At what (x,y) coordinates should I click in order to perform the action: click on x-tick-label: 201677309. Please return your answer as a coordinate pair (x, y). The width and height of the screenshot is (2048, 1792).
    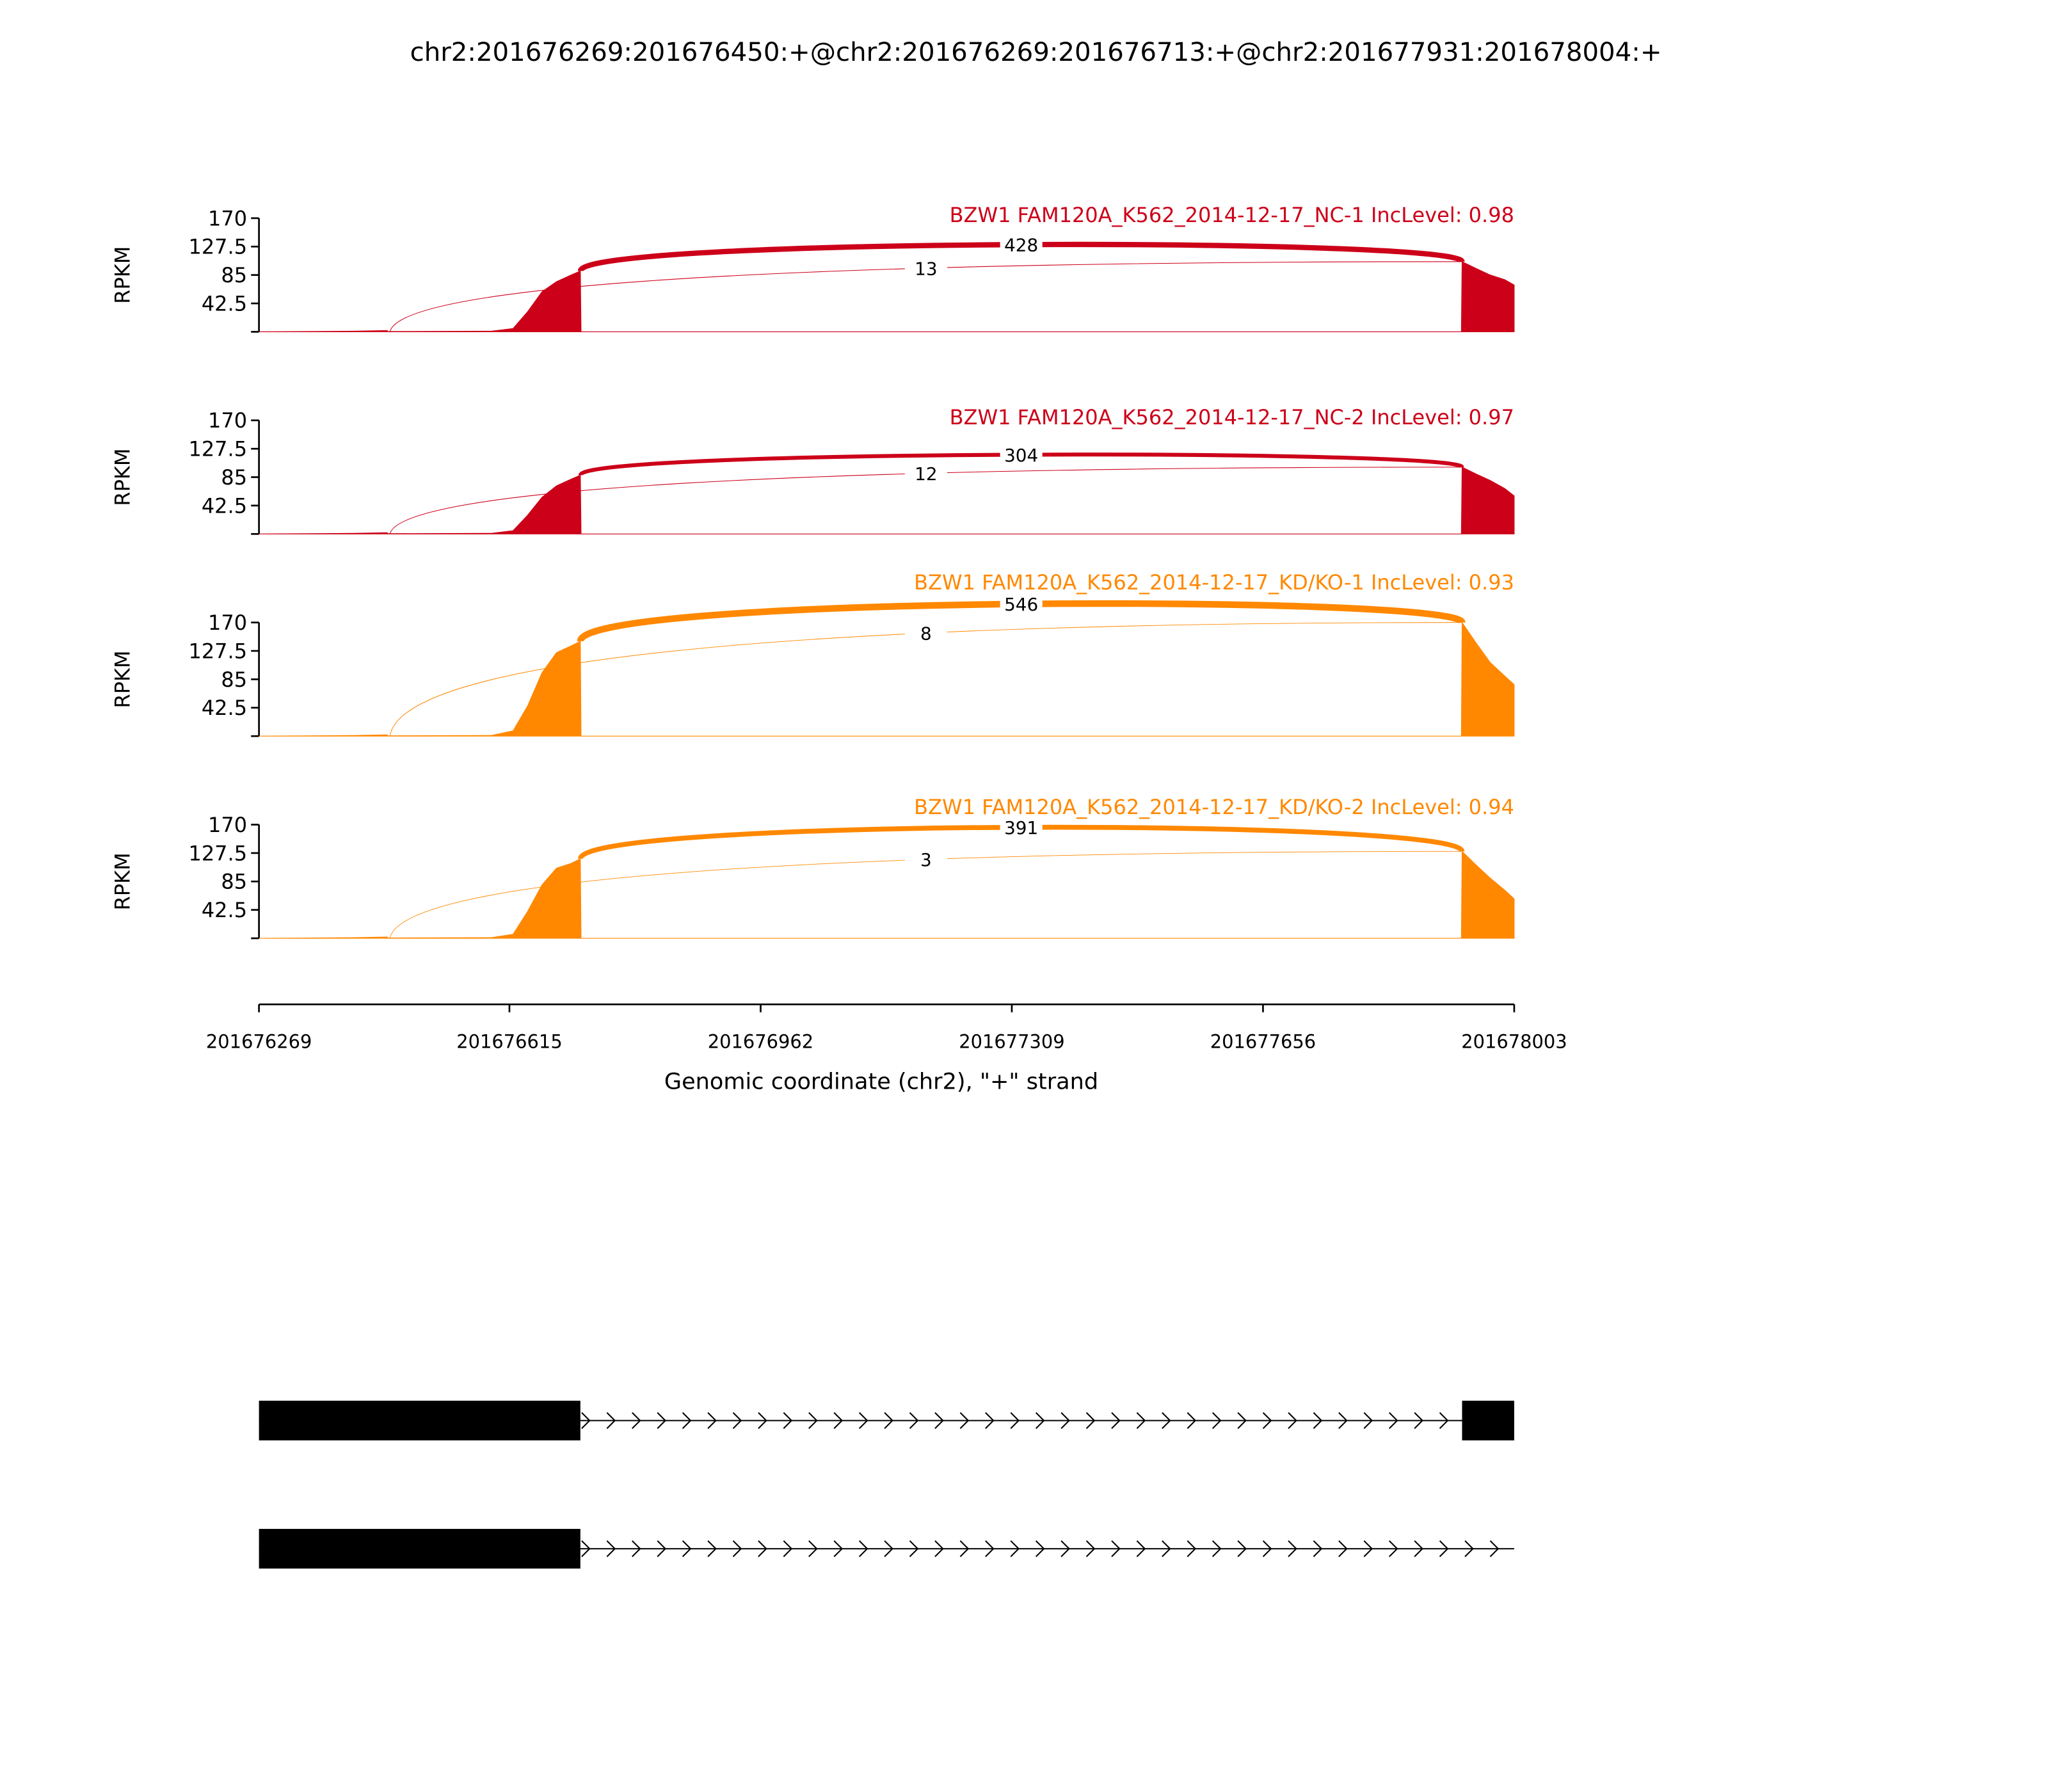
    Looking at the image, I should click on (1011, 1041).